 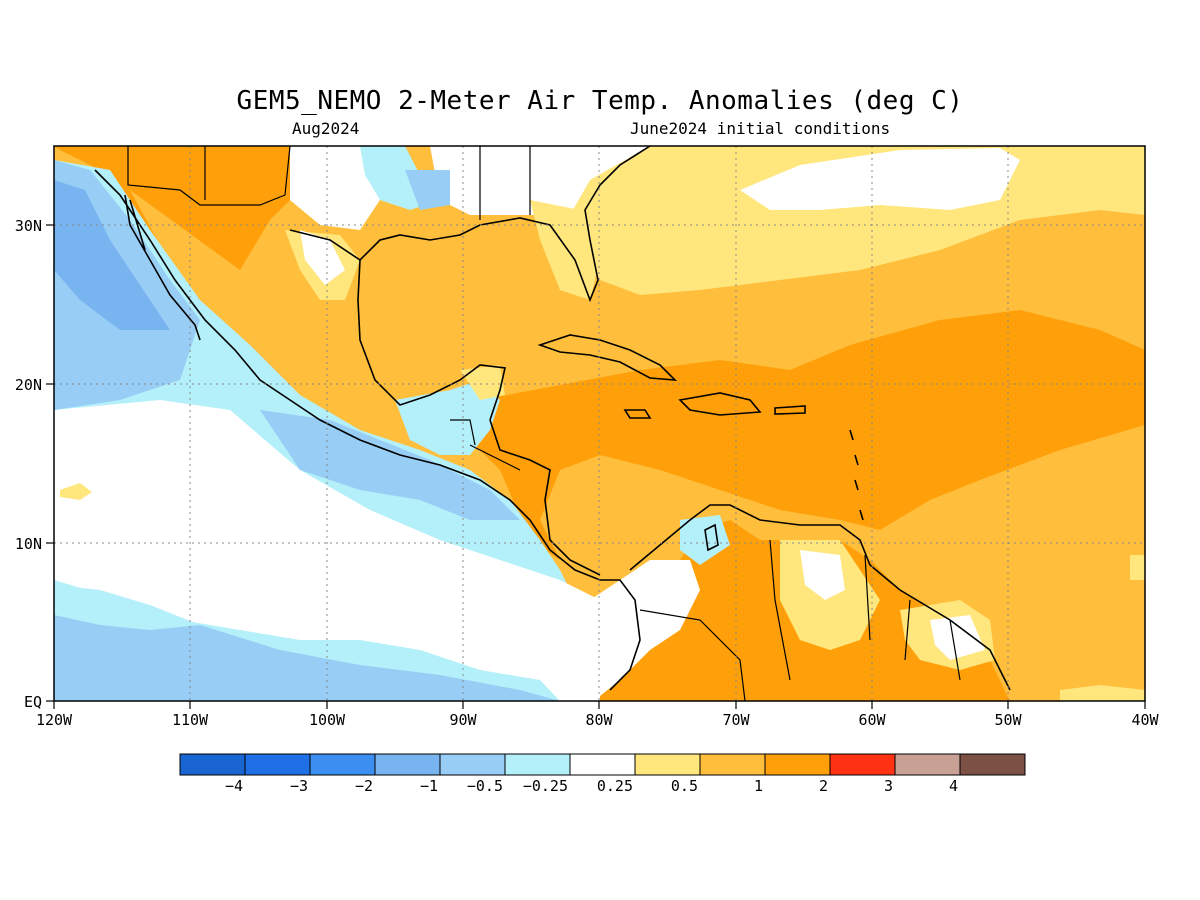 What do you see at coordinates (758, 786) in the screenshot?
I see `colorbar-label: 1` at bounding box center [758, 786].